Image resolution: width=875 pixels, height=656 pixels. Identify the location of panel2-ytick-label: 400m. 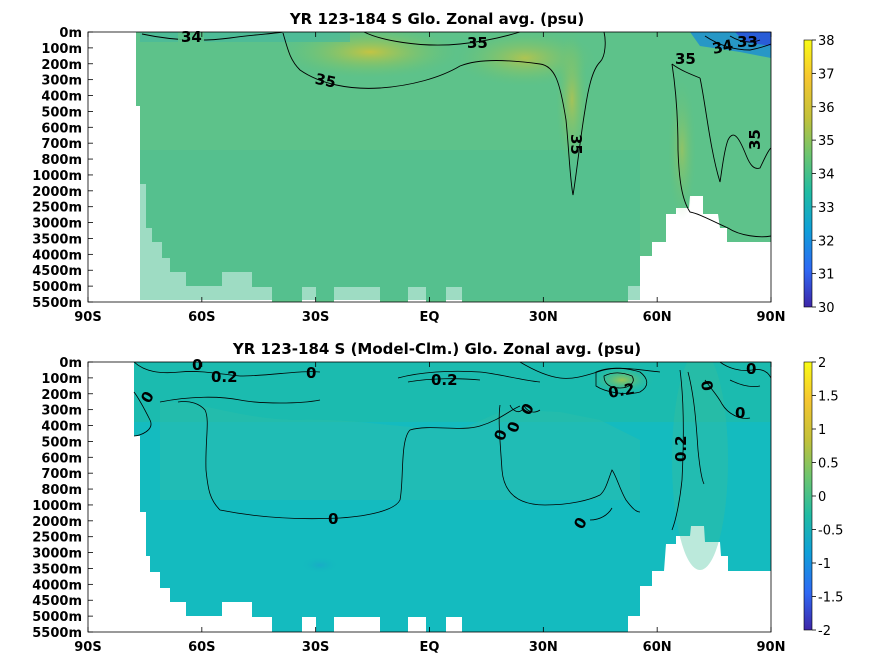
(61, 427).